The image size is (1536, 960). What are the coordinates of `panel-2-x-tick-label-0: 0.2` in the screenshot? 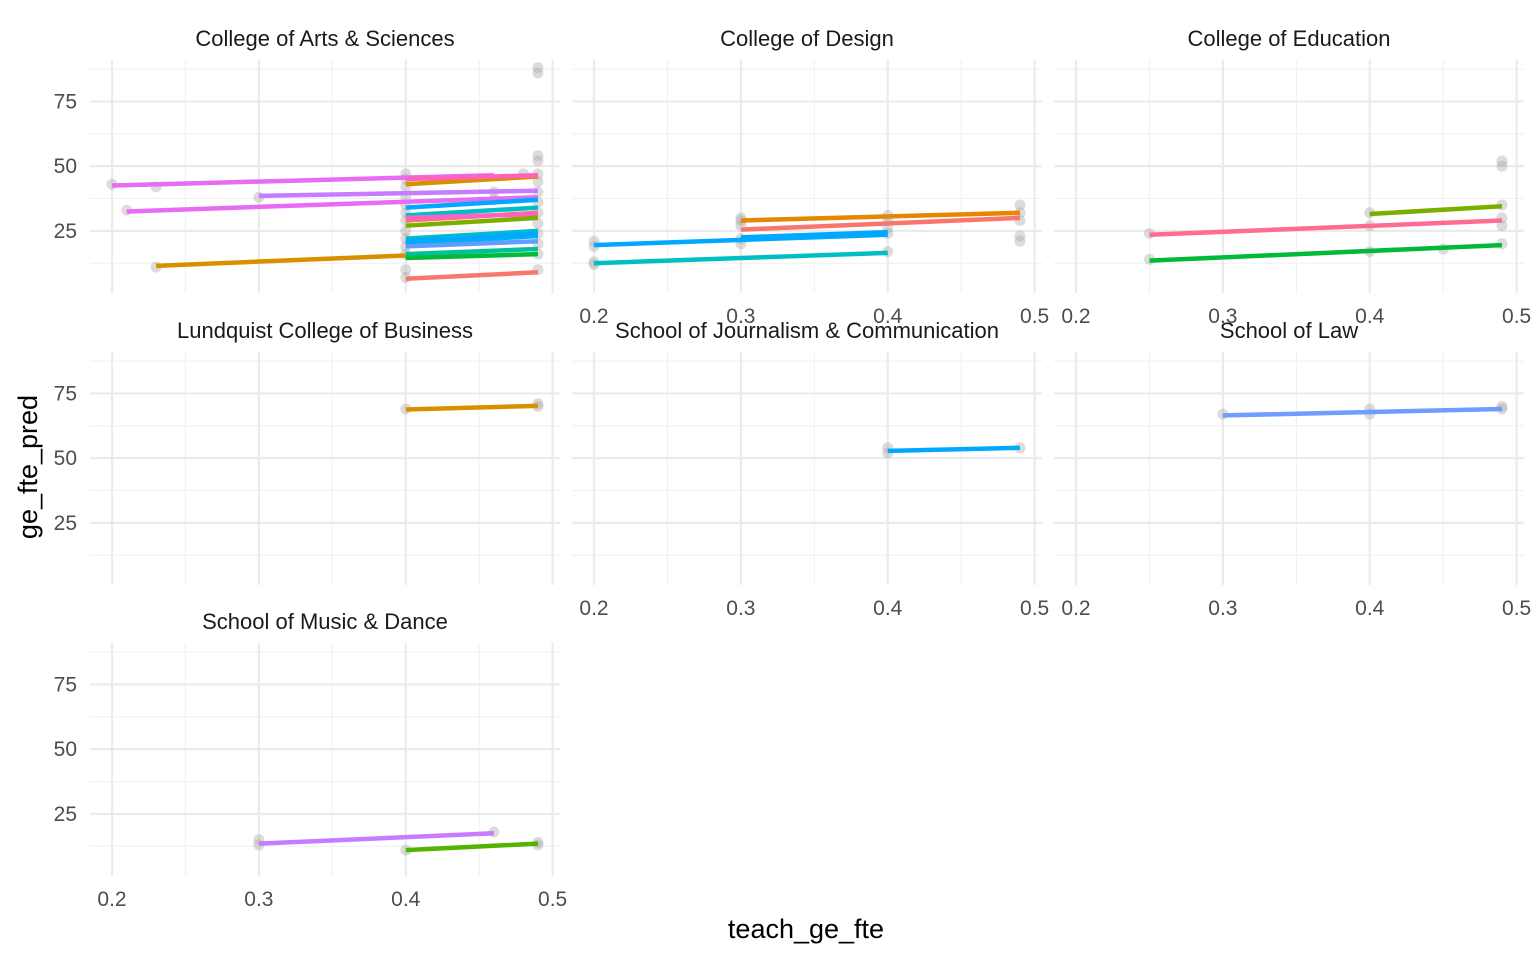 It's located at (1075, 316).